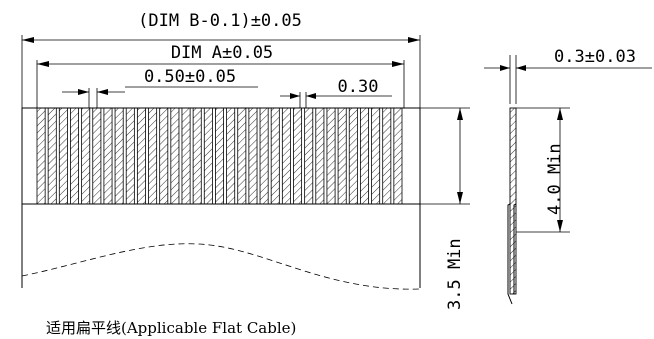 This screenshot has height=339, width=654. Describe the element at coordinates (595, 57) in the screenshot. I see `thickness-label: 0.3±0.03` at that location.